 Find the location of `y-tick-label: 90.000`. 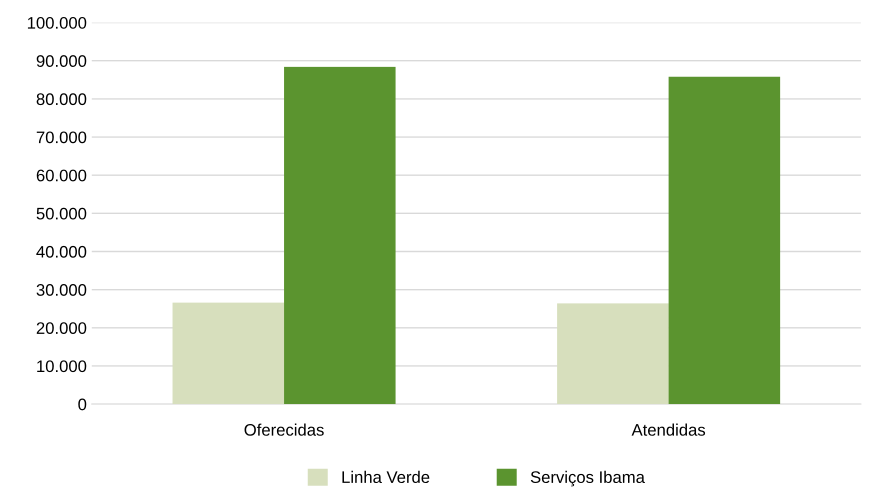

y-tick-label: 90.000 is located at coordinates (61, 61).